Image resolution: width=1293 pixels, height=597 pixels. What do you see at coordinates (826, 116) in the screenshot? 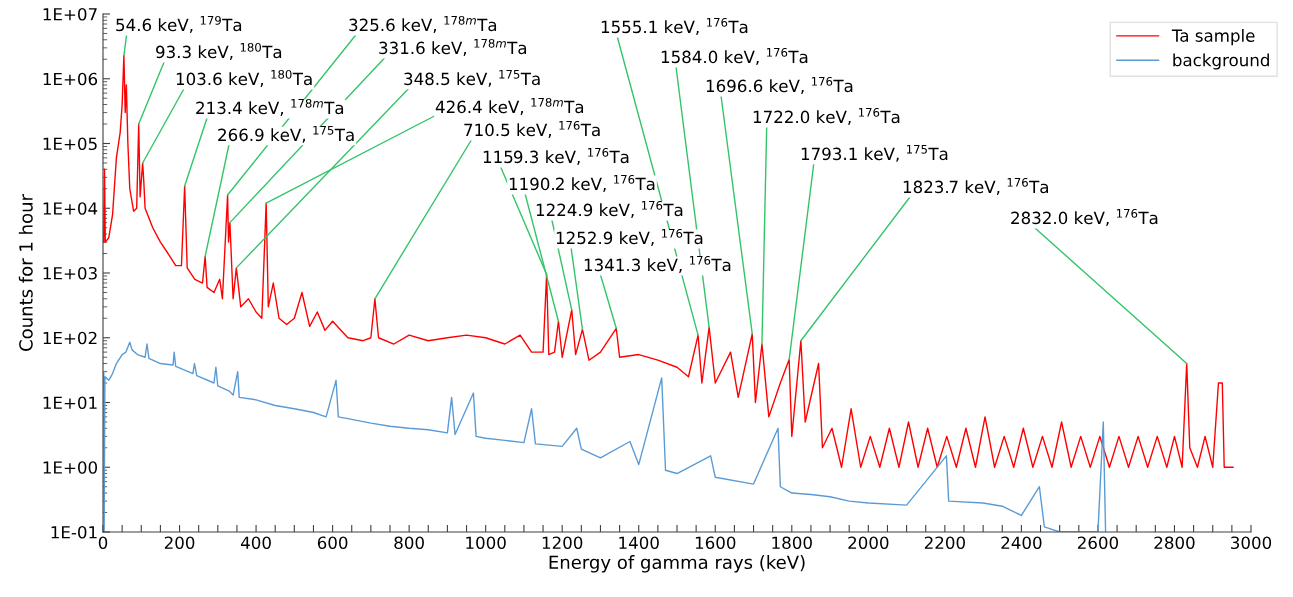
I see `annotation: 1722.0 keV, $^{176}$Ta` at bounding box center [826, 116].